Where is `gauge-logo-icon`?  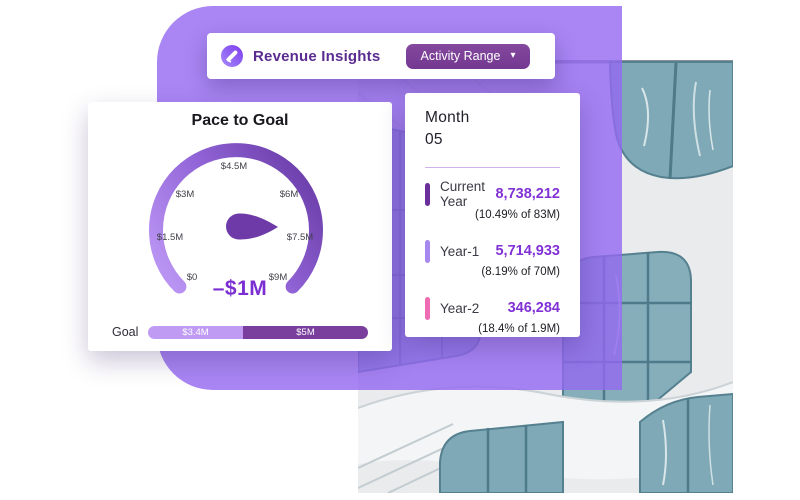 gauge-logo-icon is located at coordinates (232, 56).